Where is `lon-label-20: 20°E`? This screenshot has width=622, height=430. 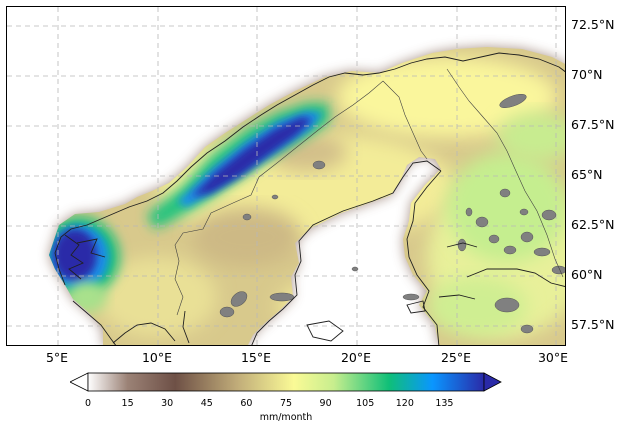 lon-label-20: 20°E is located at coordinates (356, 357).